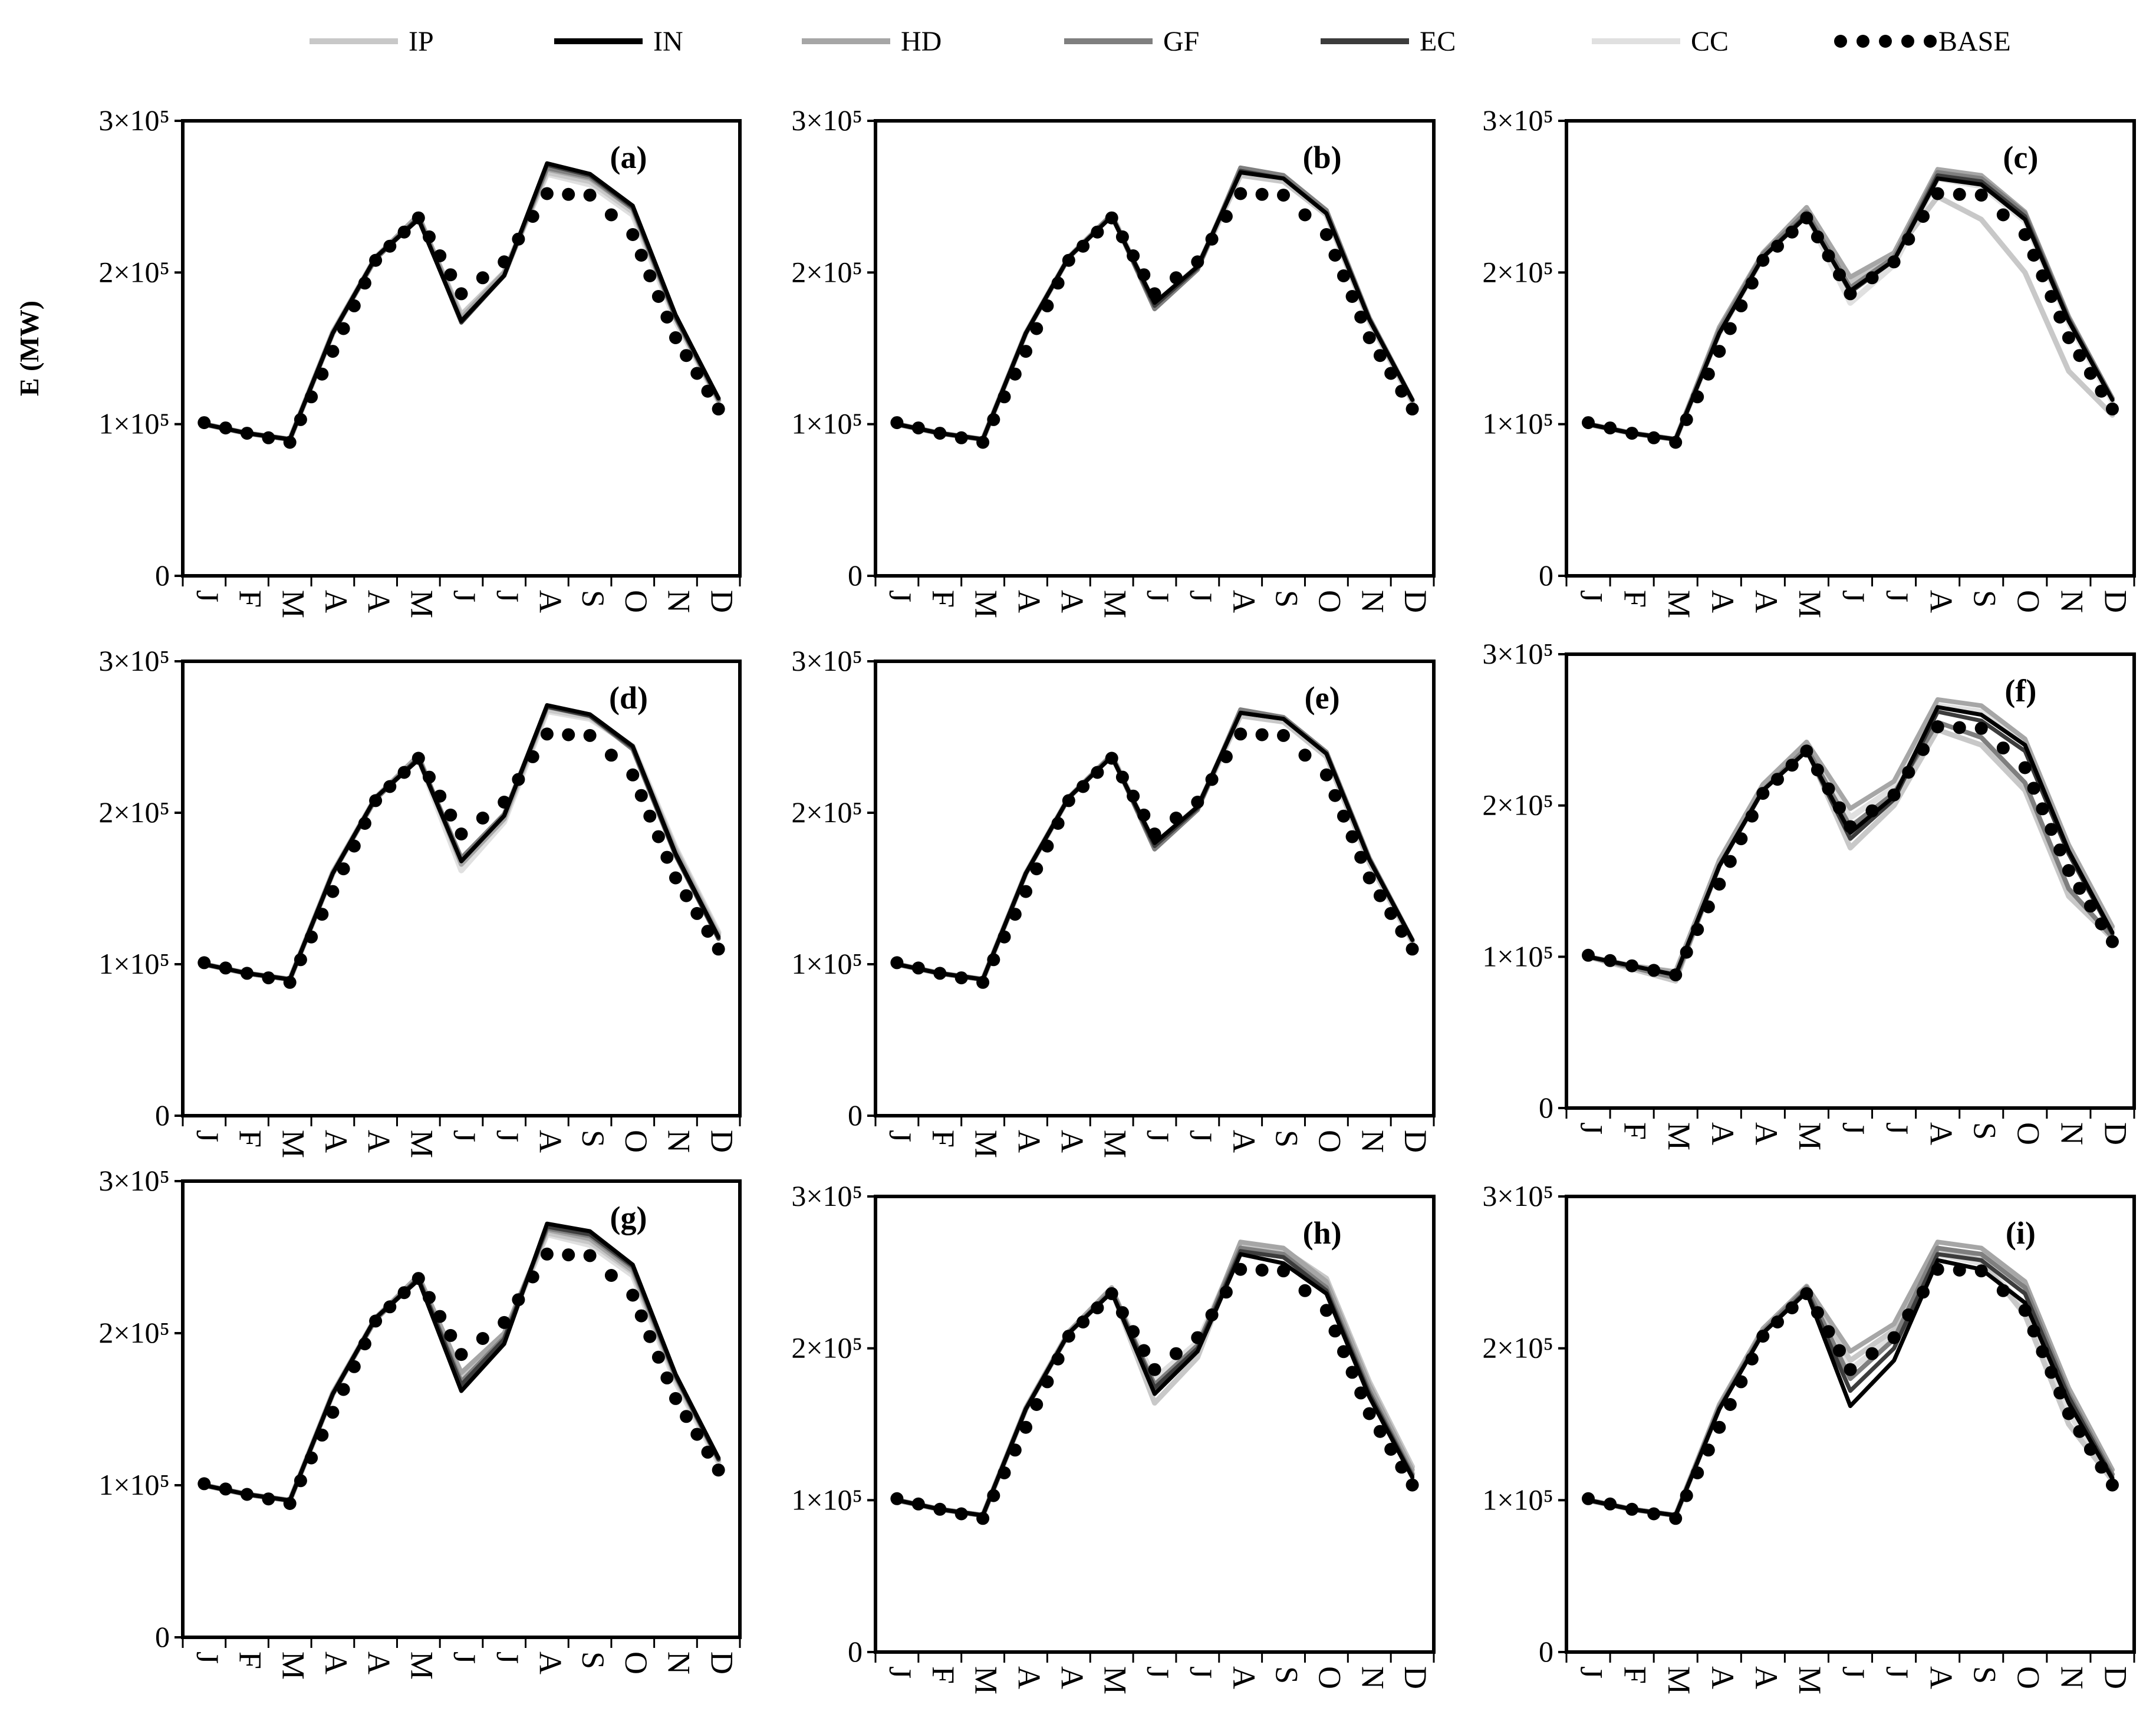 This screenshot has width=2156, height=1721. I want to click on x-tick-label: J, so click(464, 596).